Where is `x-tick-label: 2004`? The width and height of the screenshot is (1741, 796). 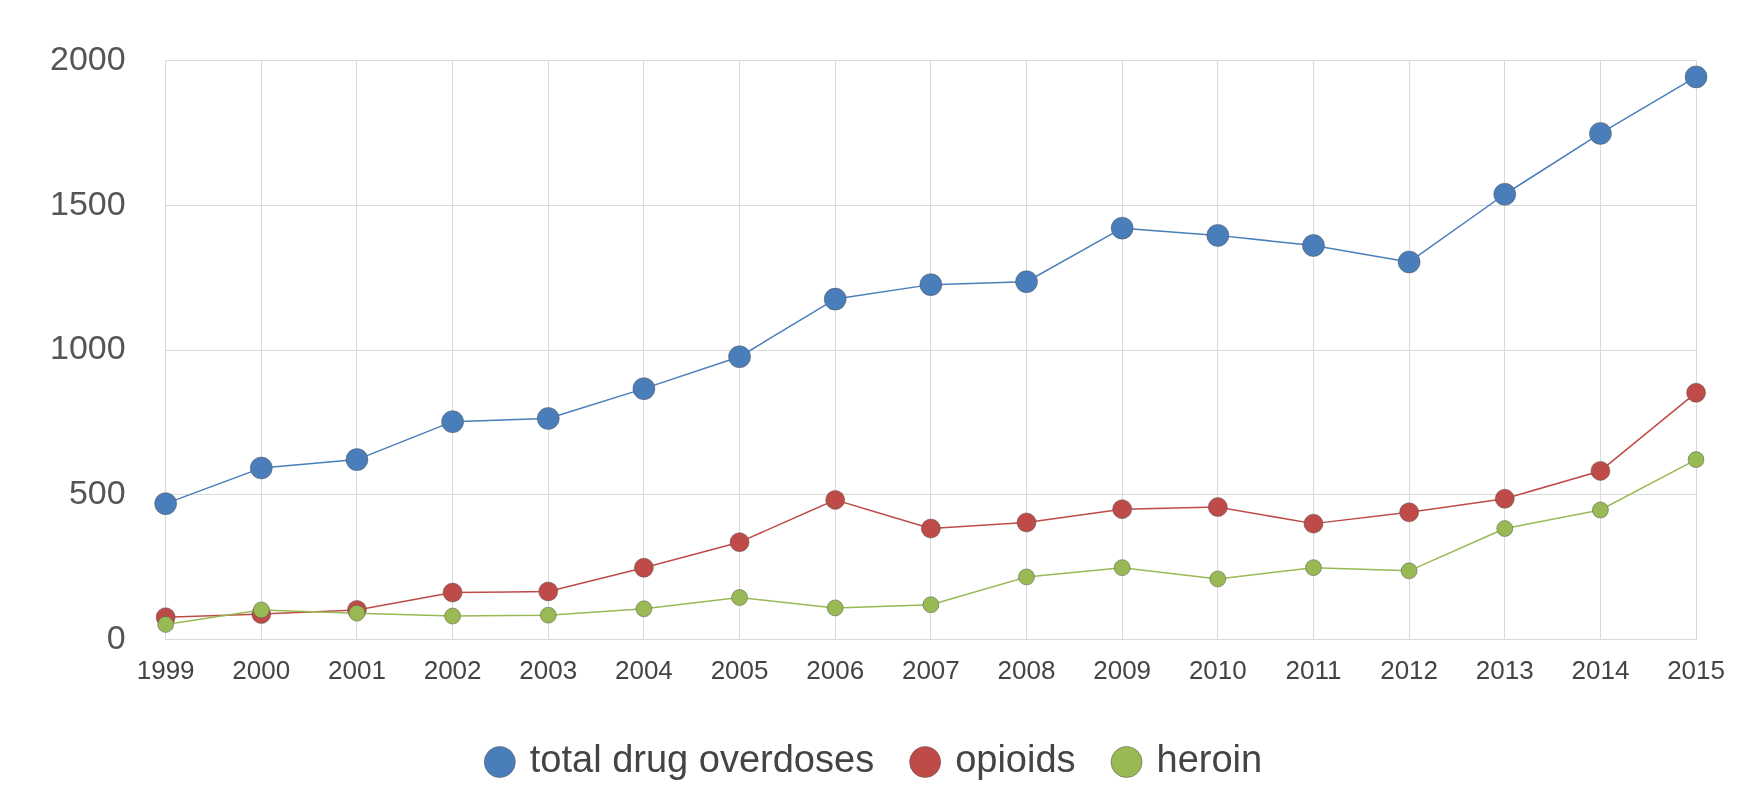 x-tick-label: 2004 is located at coordinates (643, 669).